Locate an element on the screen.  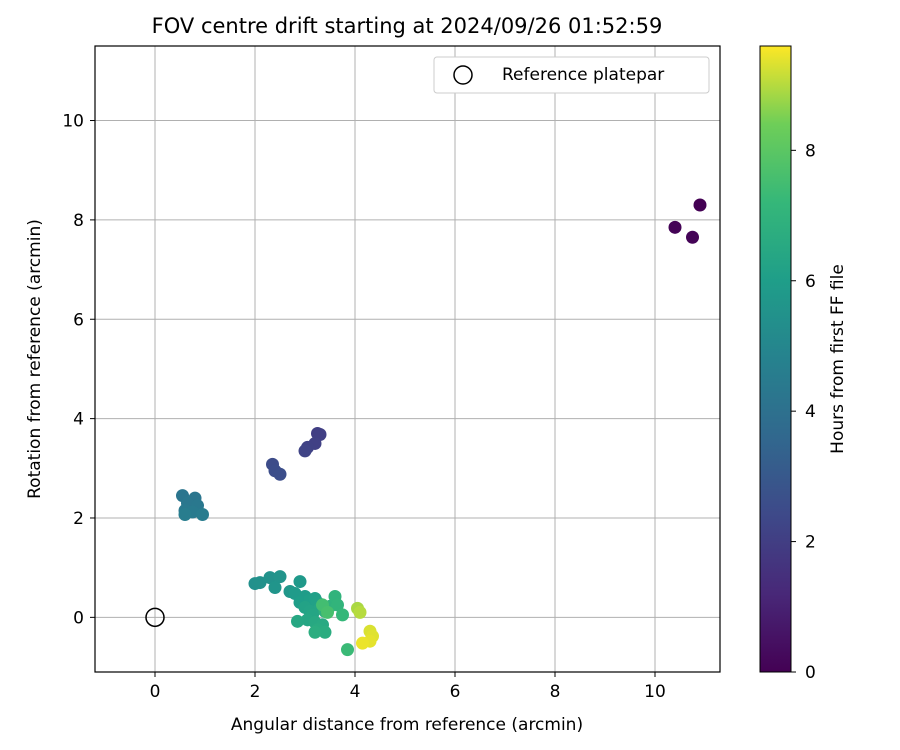
y-tick-label: 4 is located at coordinates (78, 420).